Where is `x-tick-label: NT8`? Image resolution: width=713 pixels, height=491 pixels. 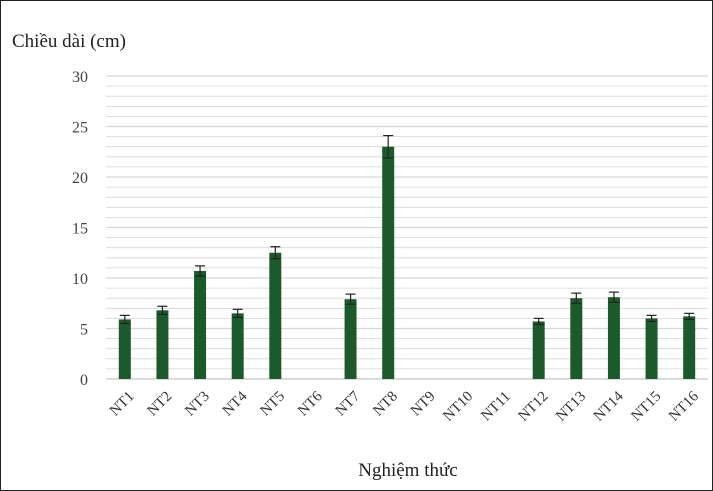
x-tick-label: NT8 is located at coordinates (385, 404).